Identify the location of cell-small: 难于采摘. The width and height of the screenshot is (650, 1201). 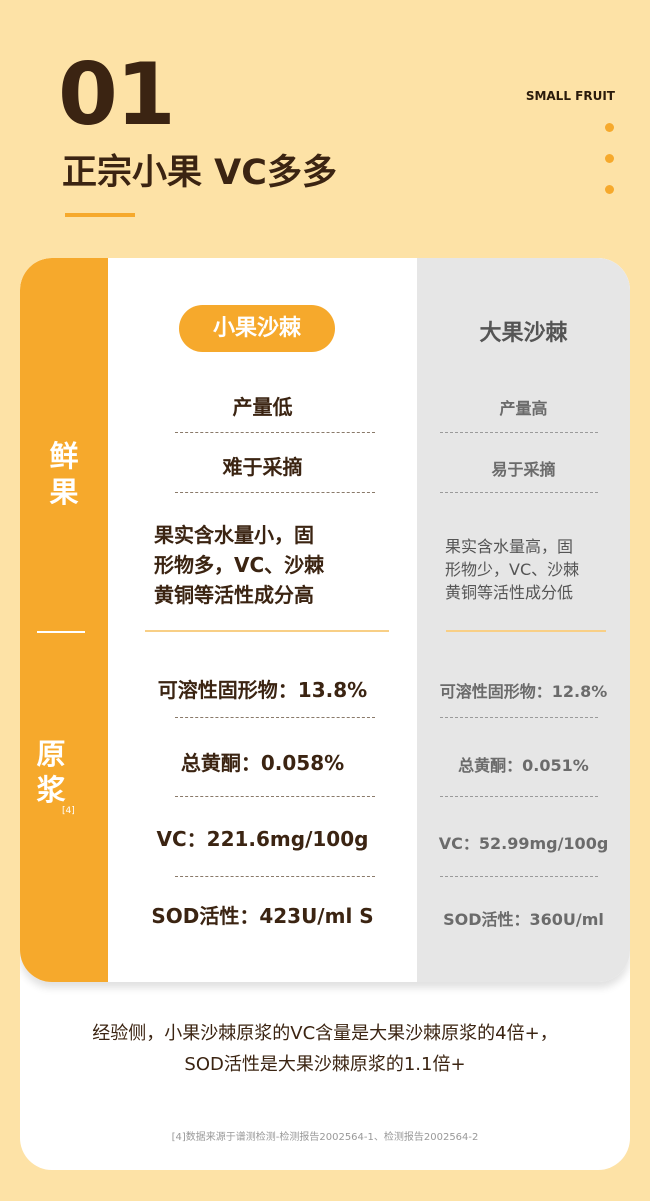
(262, 467).